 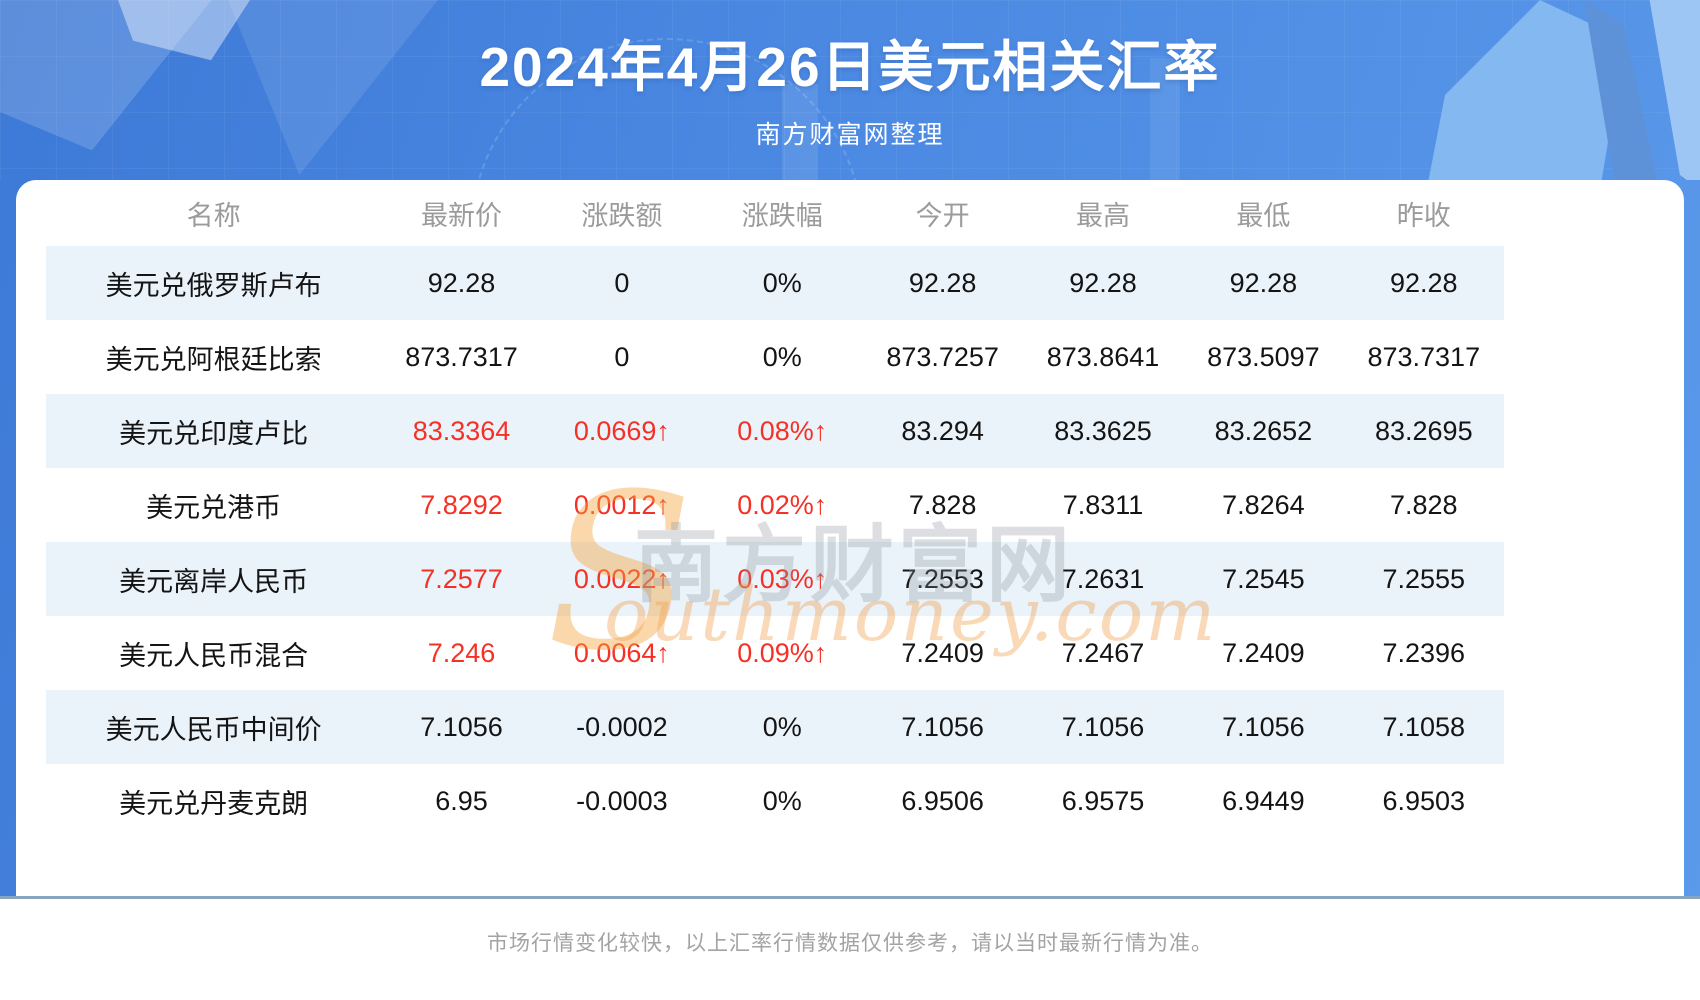 I want to click on cell-high: 83.3625, so click(x=1103, y=430).